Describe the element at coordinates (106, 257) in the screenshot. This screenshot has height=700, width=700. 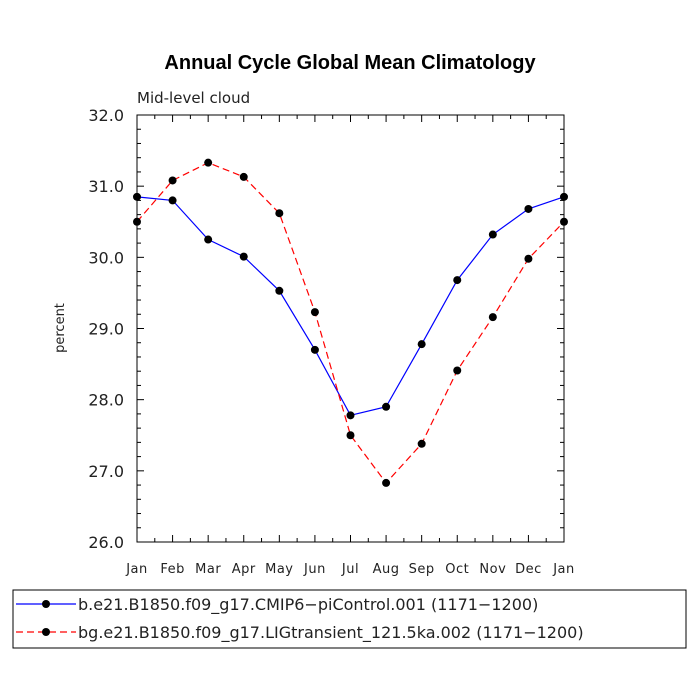
I see `y-tick-label: 30.0` at that location.